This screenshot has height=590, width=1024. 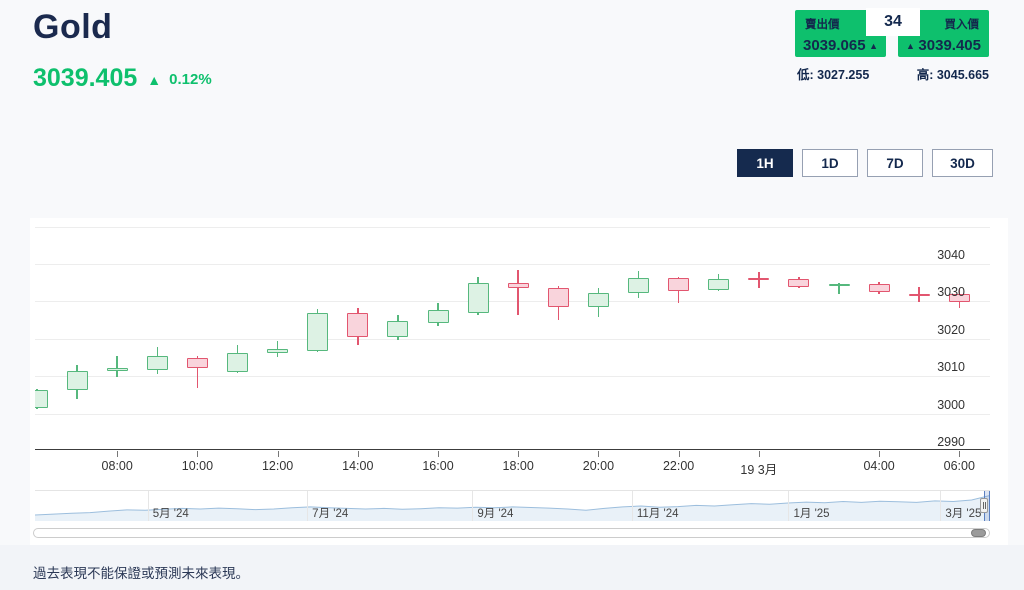 I want to click on navigator-sparkline, so click(x=512, y=508).